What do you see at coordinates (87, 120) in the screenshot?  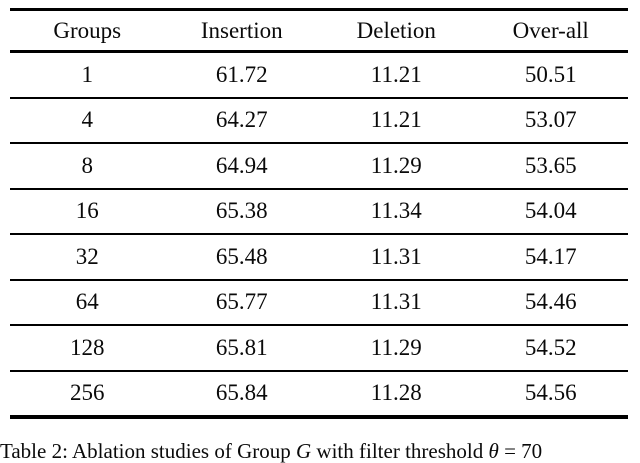 I see `cell-groups: 4` at bounding box center [87, 120].